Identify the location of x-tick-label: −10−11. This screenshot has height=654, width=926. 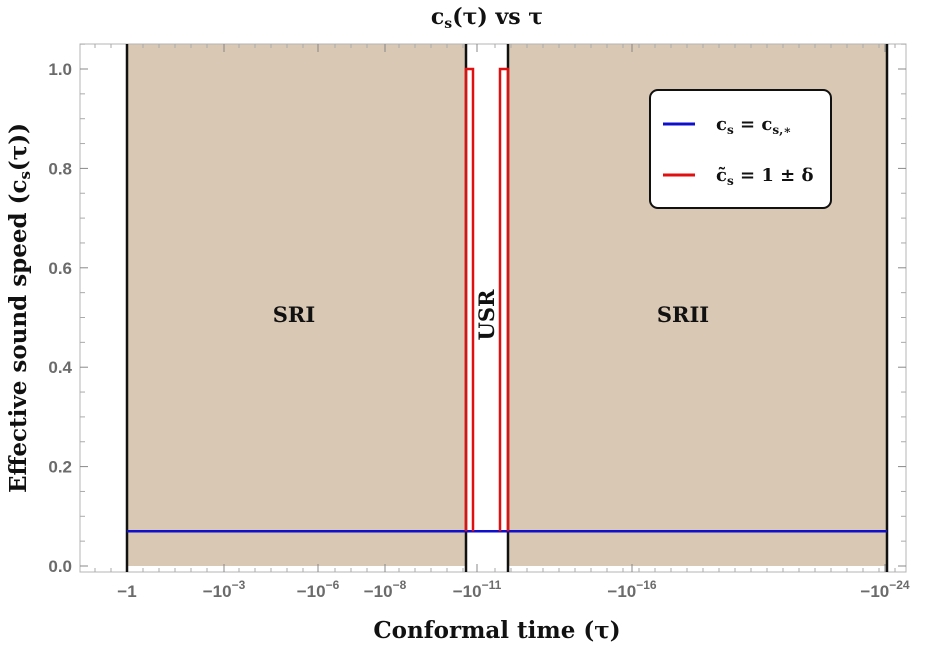
(477, 589).